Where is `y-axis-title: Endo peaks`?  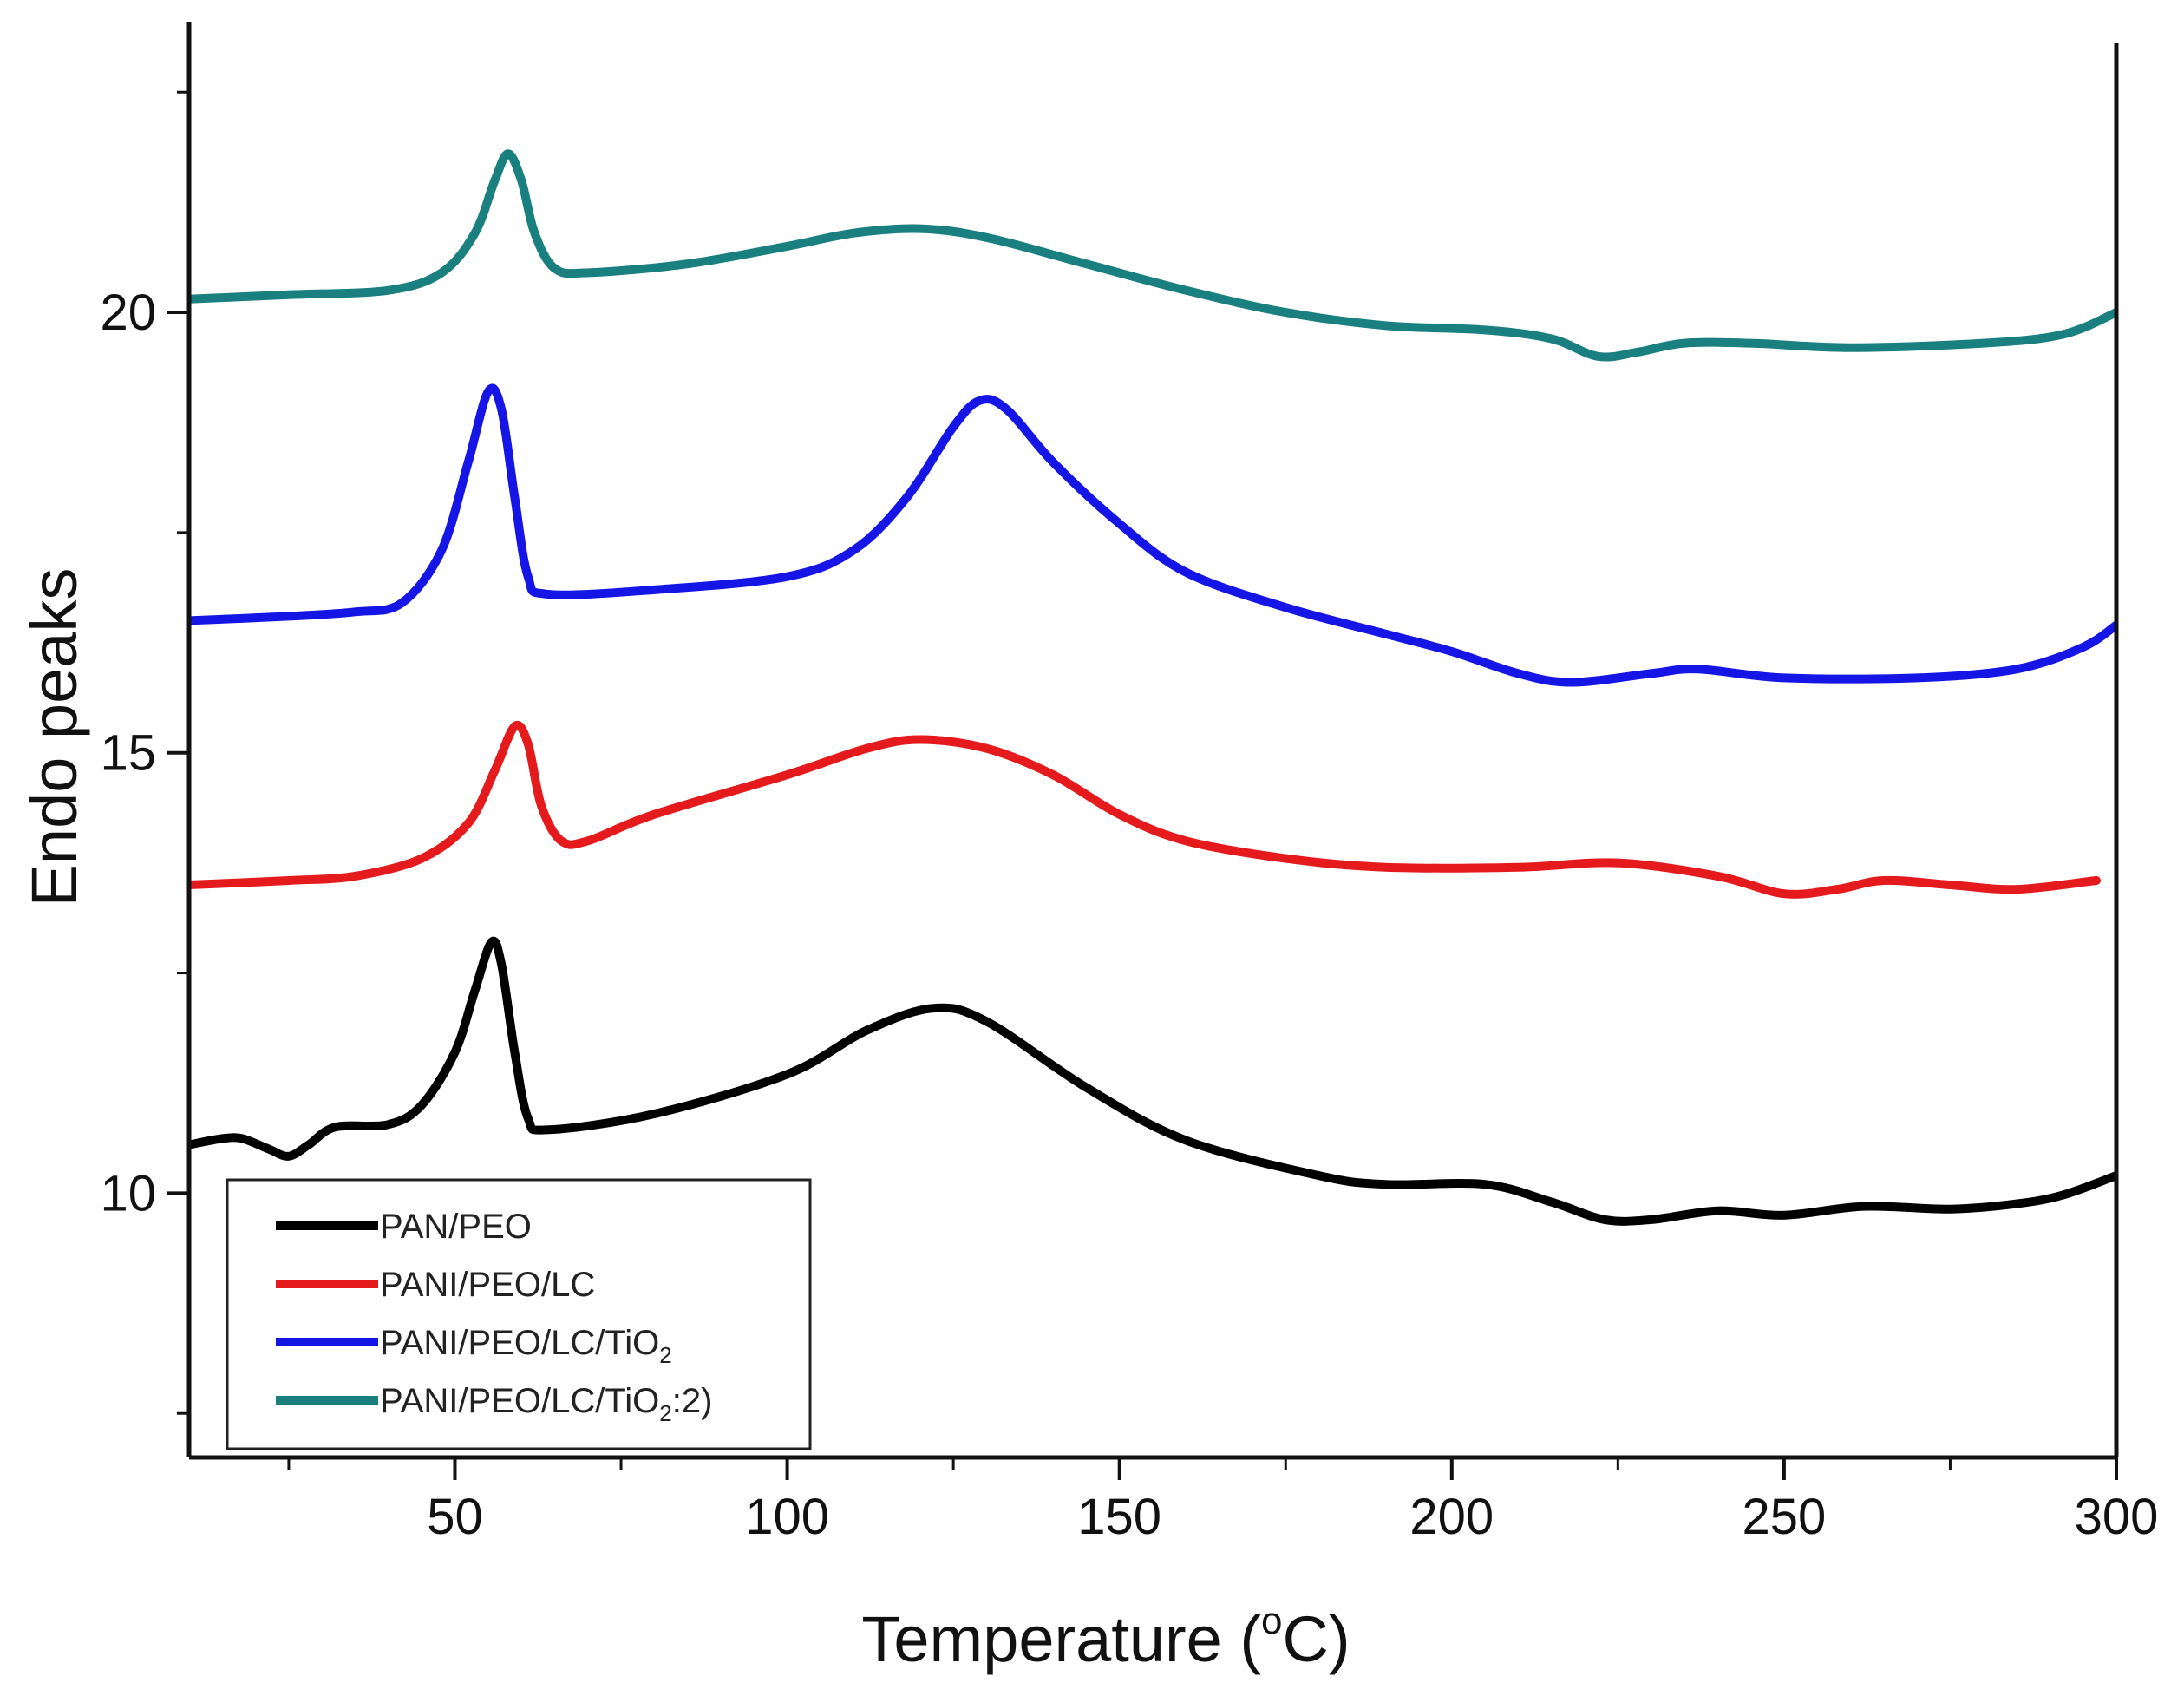
y-axis-title: Endo peaks is located at coordinates (54, 737).